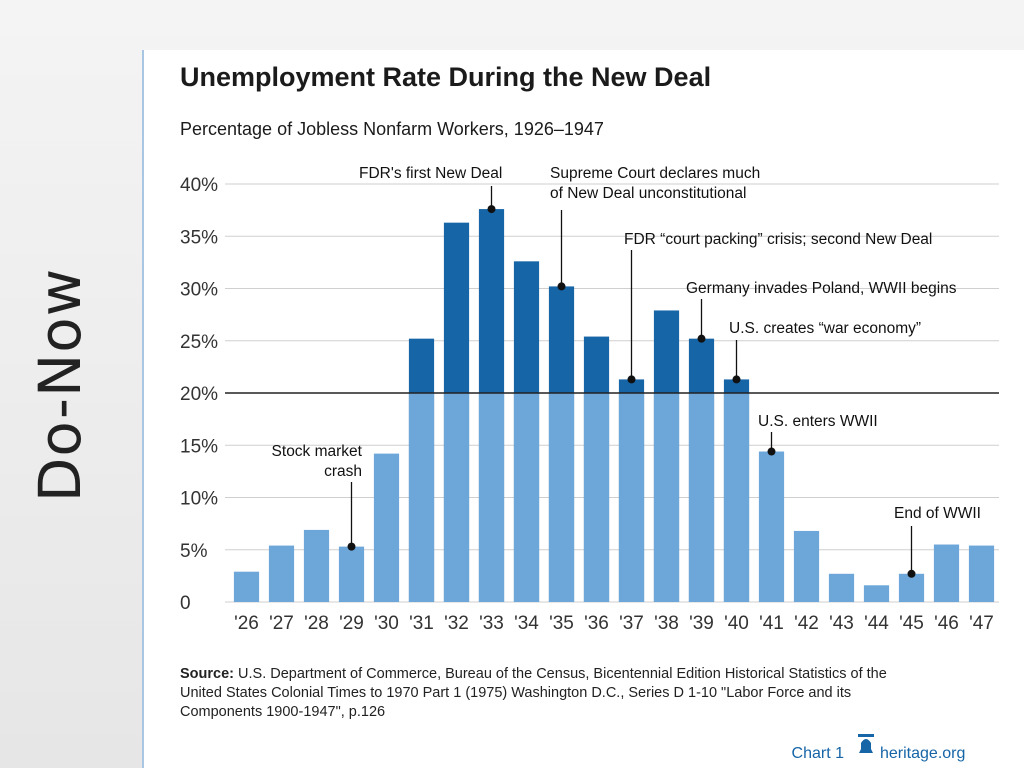 The width and height of the screenshot is (1024, 768). I want to click on x-tick-label: '38, so click(666, 623).